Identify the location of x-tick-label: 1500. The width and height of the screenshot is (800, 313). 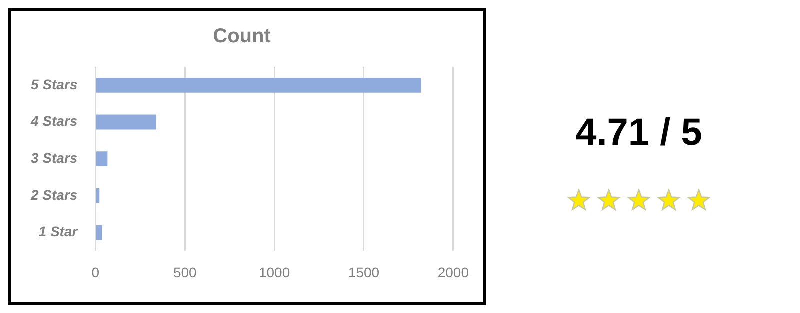
(364, 272).